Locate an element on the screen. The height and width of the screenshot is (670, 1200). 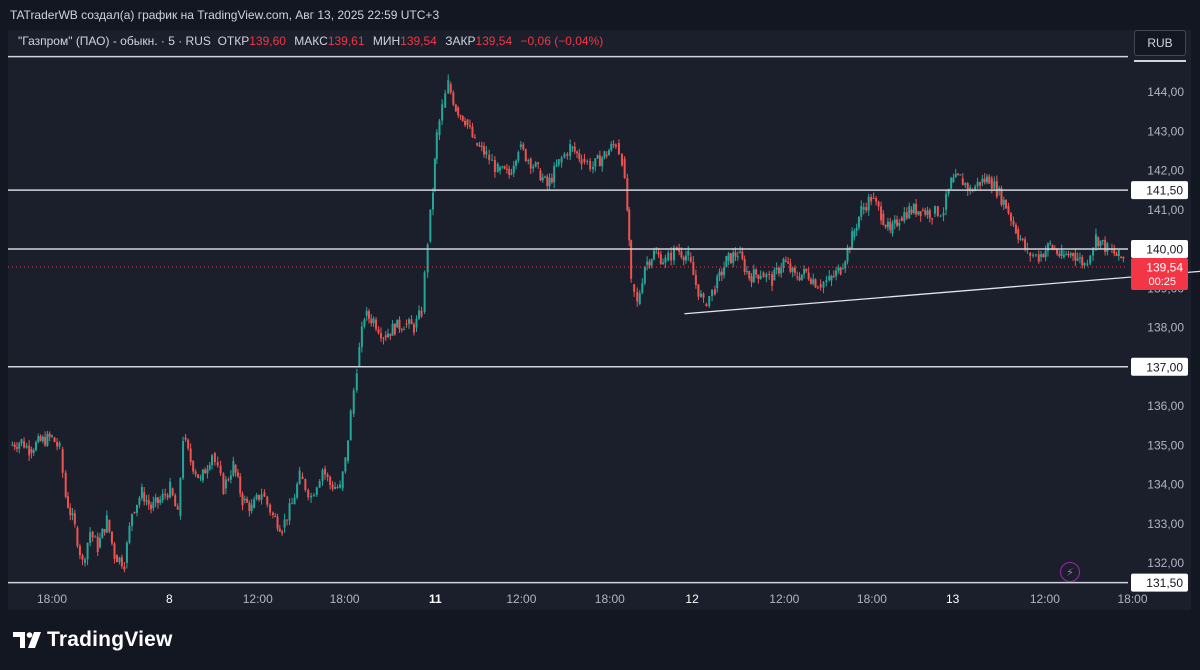
symbol-name: "Газпром" (ПАО) - обыкн. · 5 · RUS is located at coordinates (114, 41).